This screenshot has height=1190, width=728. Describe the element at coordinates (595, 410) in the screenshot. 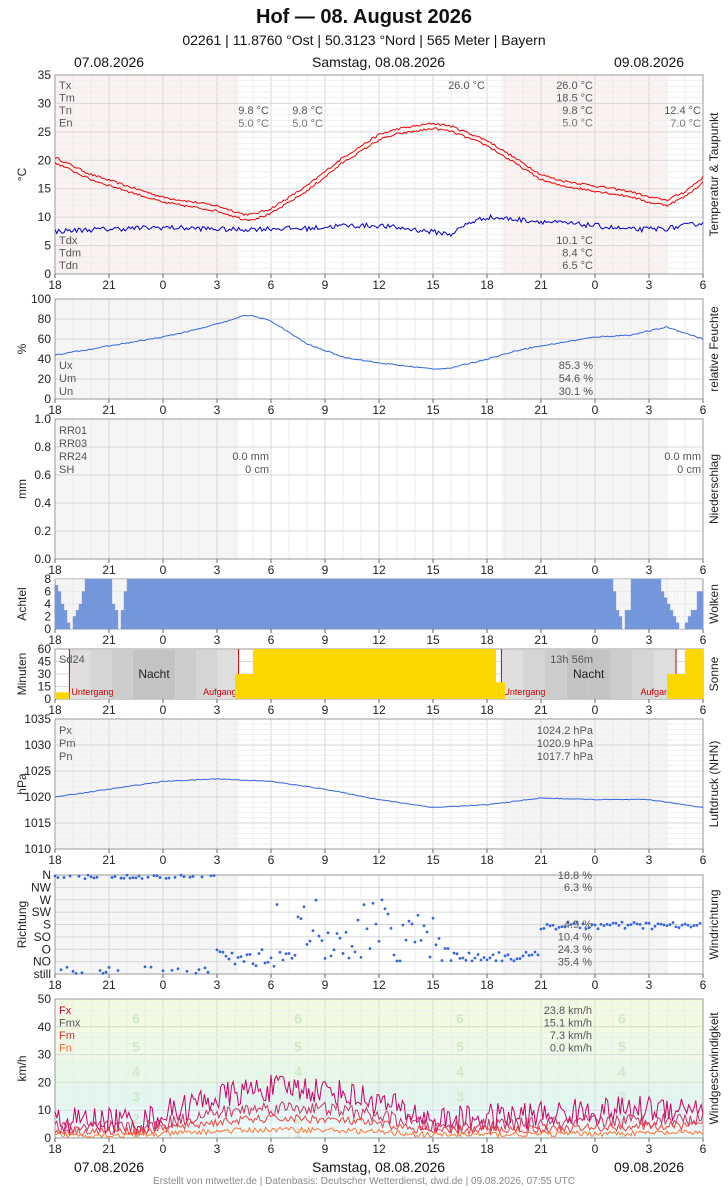

I see `humidity-xtick-label: 0` at that location.